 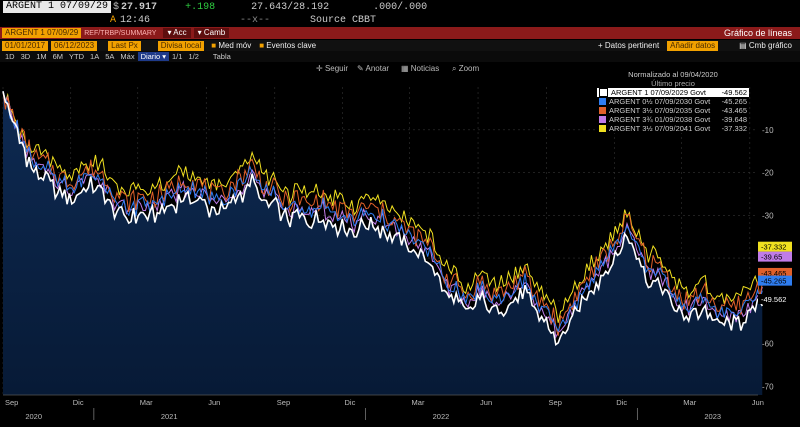 What do you see at coordinates (74, 45) in the screenshot?
I see `end-date-field: 06/12/2023` at bounding box center [74, 45].